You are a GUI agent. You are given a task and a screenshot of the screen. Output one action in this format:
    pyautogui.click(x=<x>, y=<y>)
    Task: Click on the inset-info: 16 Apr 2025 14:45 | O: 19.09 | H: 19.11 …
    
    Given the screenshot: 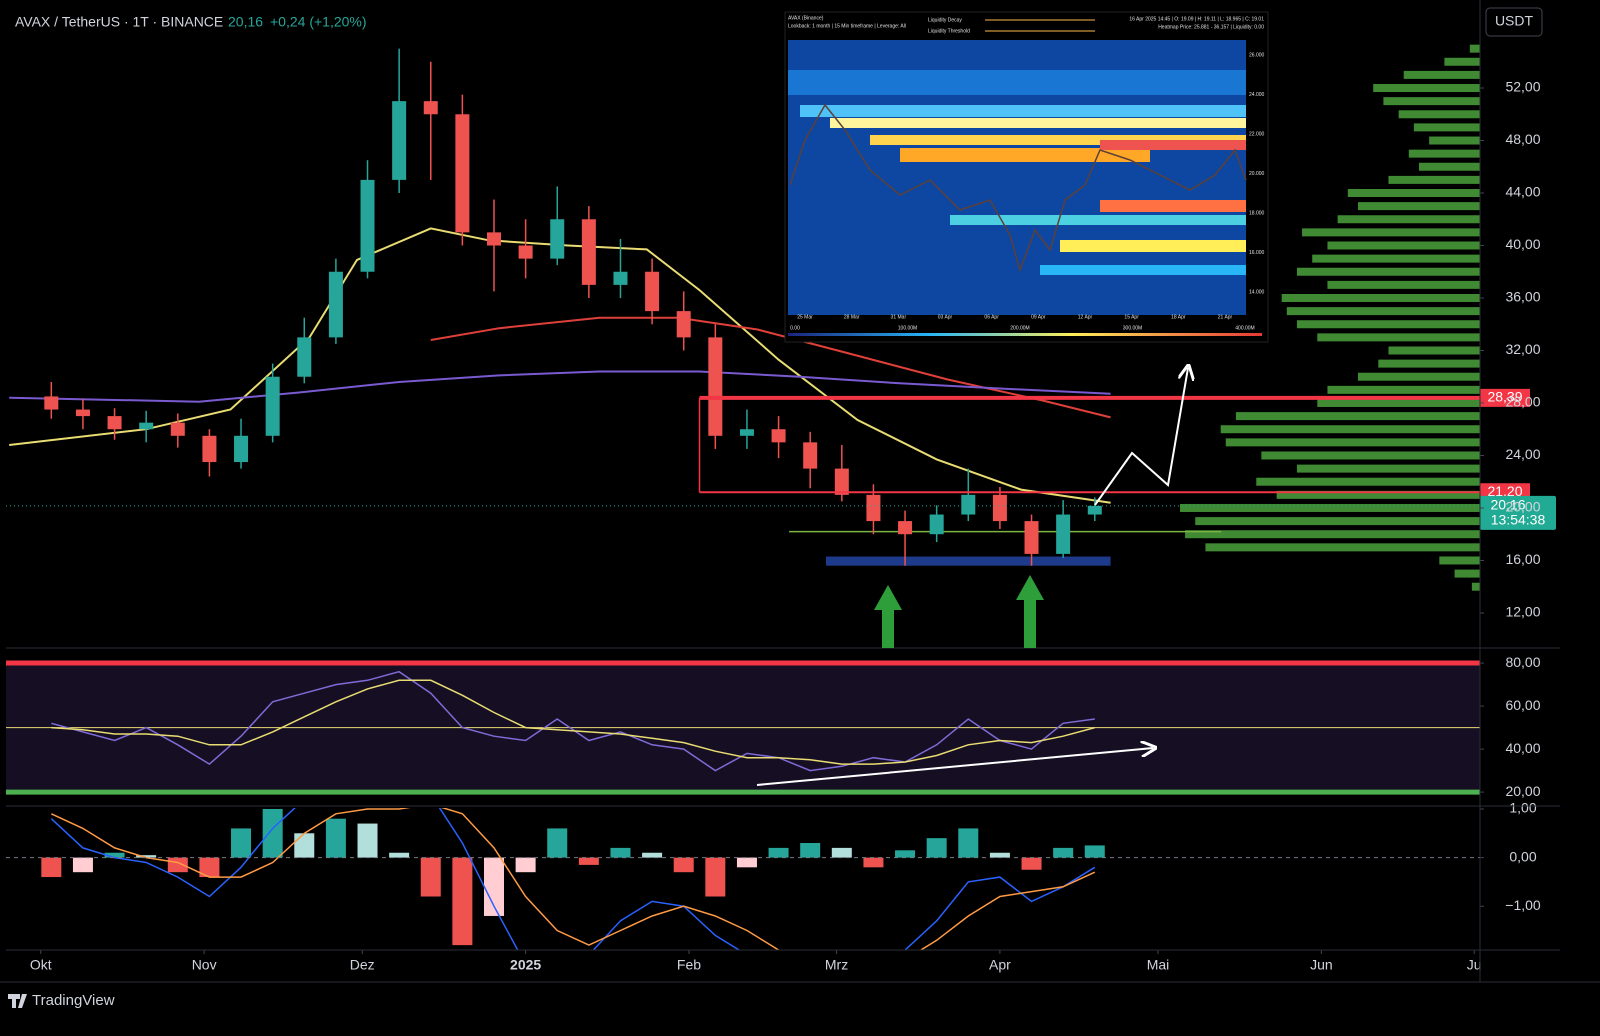 What is the action you would take?
    pyautogui.click(x=1196, y=19)
    